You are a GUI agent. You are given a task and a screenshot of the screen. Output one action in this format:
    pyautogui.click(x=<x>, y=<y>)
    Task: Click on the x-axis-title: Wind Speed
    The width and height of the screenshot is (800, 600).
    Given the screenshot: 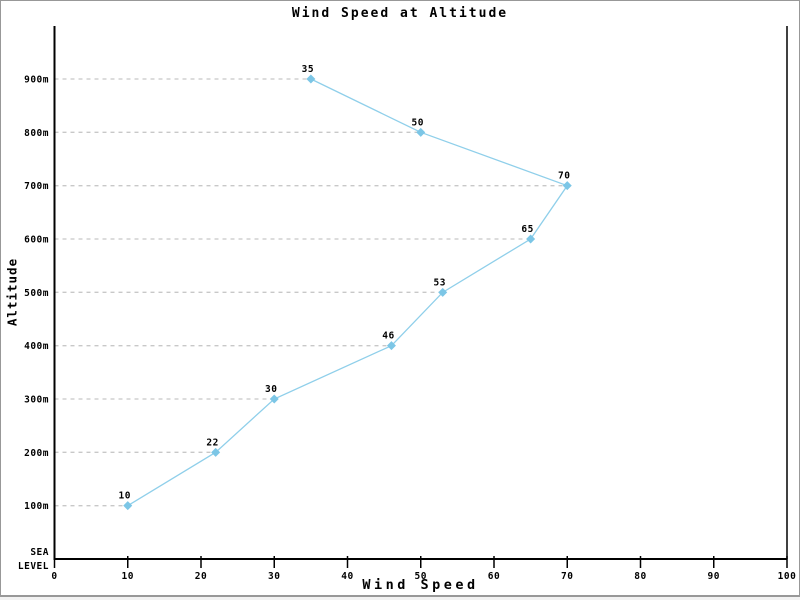 What is the action you would take?
    pyautogui.click(x=420, y=585)
    